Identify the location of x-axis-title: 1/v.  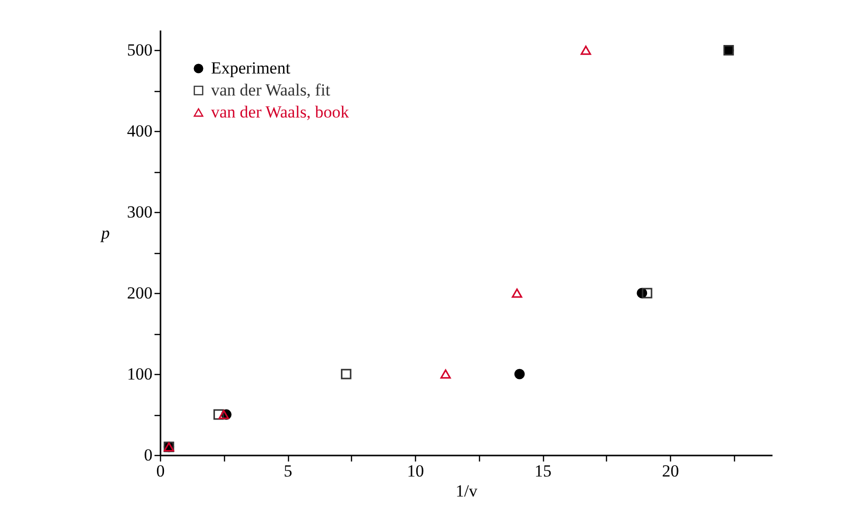
(467, 491).